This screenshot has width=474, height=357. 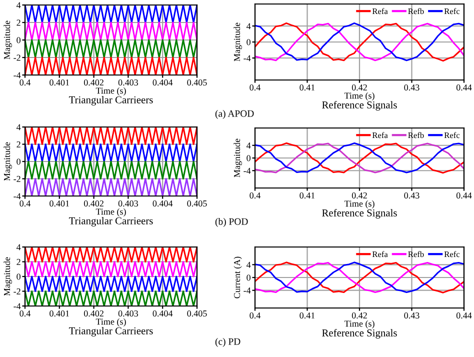 I want to click on text: (b) POD, so click(x=231, y=222).